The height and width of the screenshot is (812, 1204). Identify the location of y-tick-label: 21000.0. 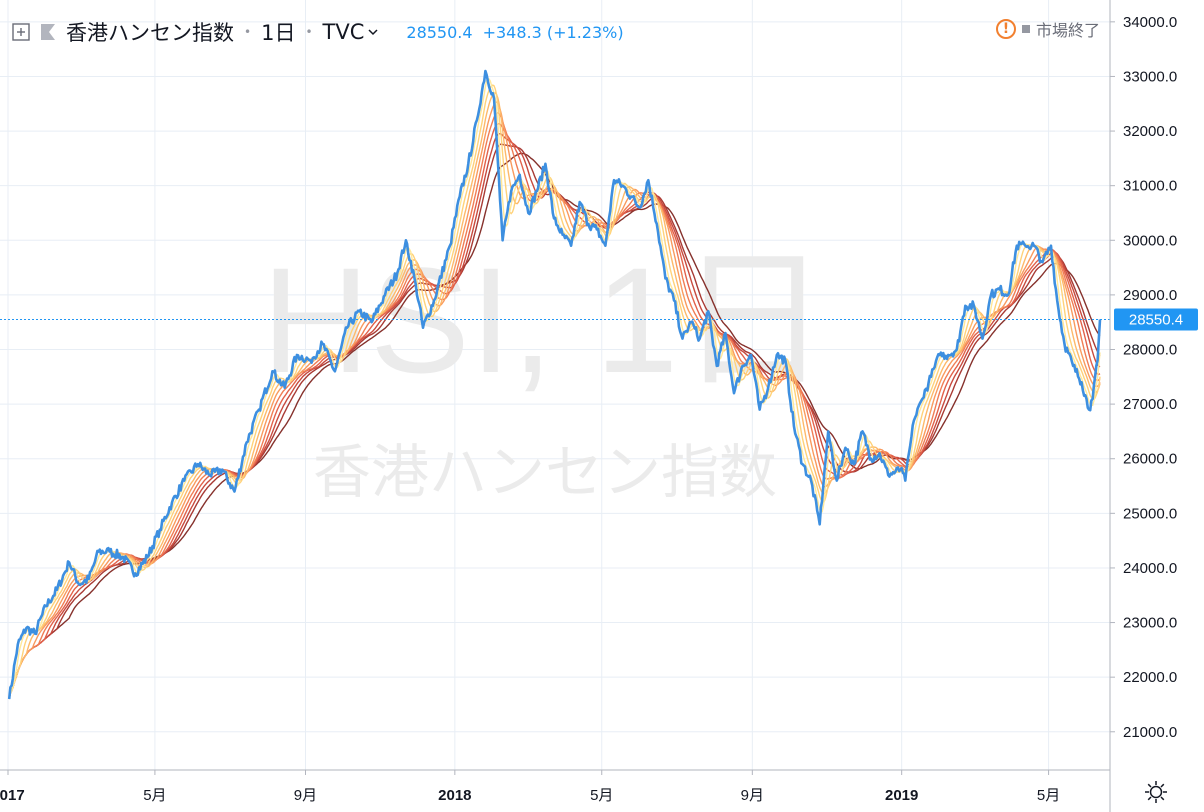
(1150, 732).